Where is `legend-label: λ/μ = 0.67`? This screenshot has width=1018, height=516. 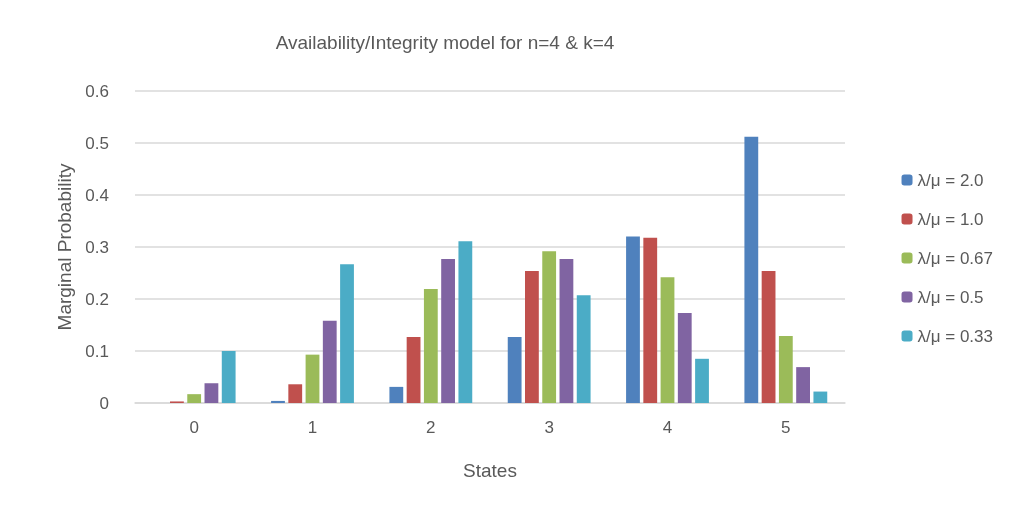 legend-label: λ/μ = 0.67 is located at coordinates (955, 258).